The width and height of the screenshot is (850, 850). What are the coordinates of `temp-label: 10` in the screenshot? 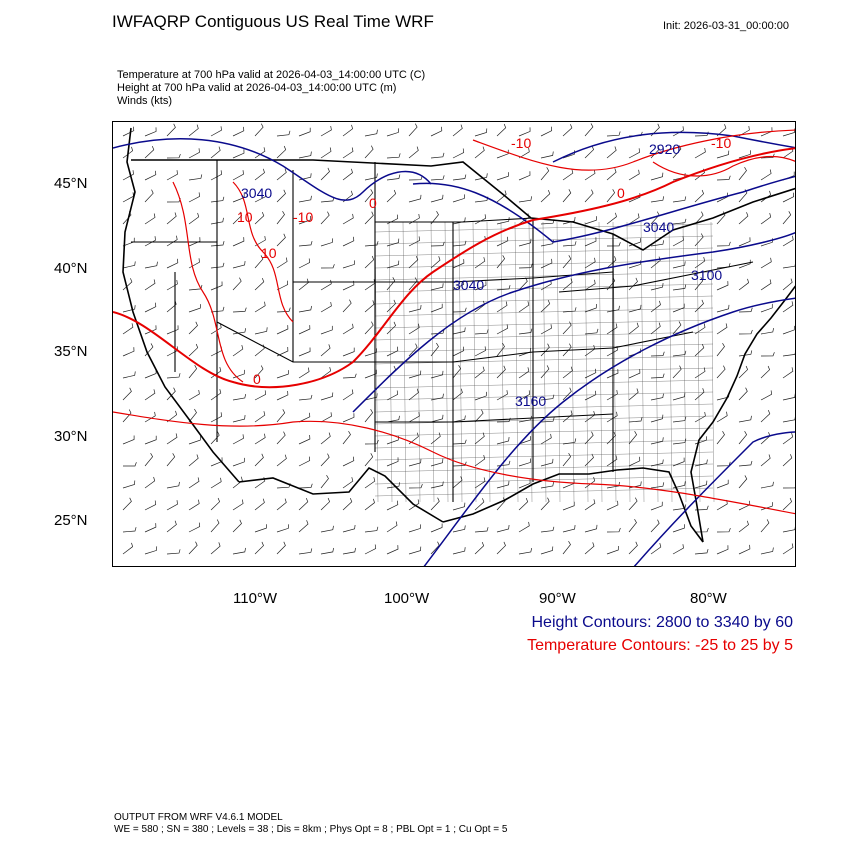 It's located at (245, 217).